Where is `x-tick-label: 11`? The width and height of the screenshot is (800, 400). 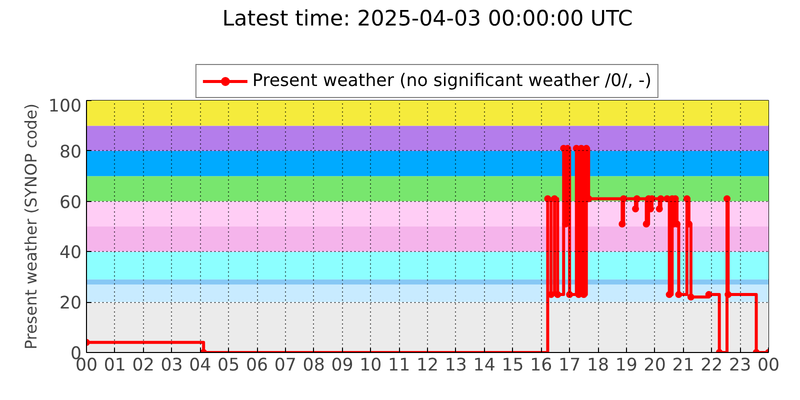
x-tick-label: 11 is located at coordinates (399, 366).